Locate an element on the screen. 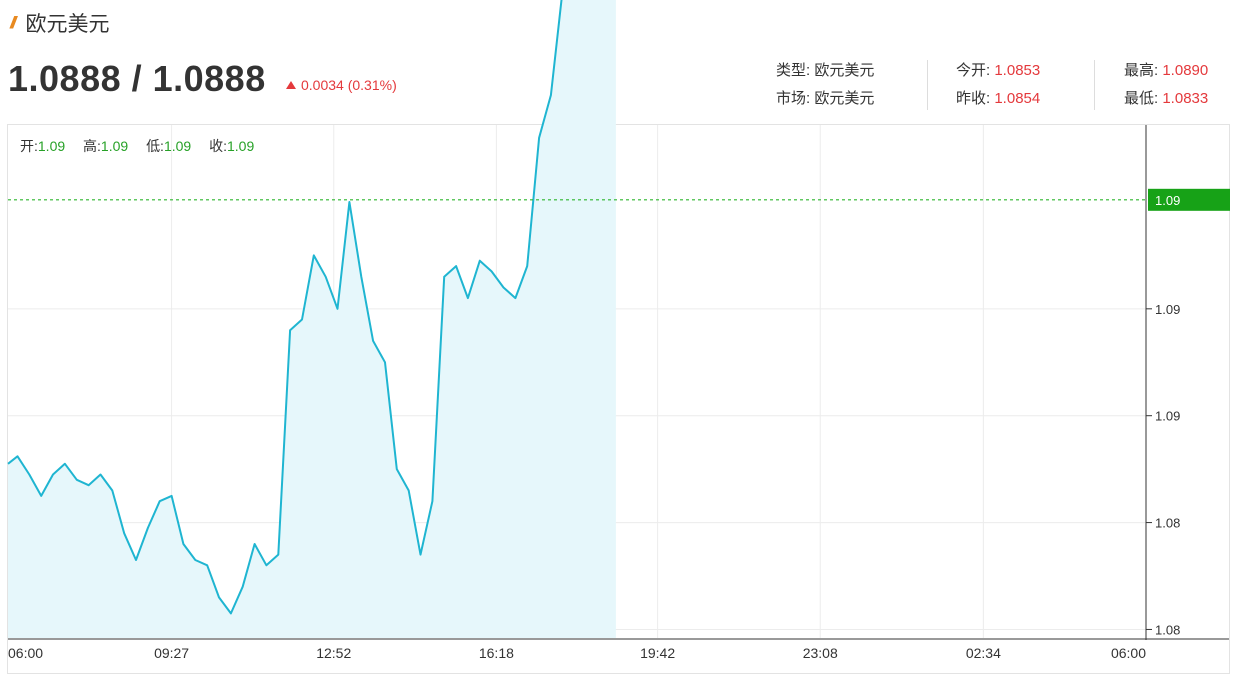  x-tick-label: 12:52 is located at coordinates (333, 653).